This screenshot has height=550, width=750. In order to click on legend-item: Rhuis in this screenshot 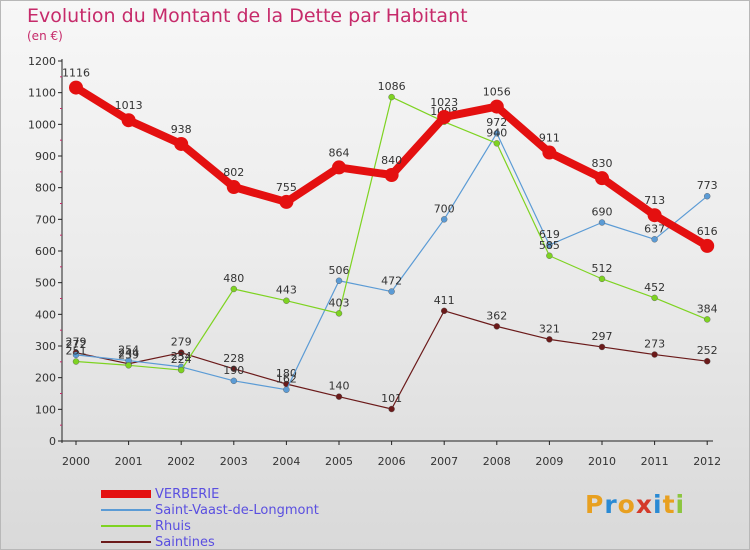, I will do `click(210, 526)`.